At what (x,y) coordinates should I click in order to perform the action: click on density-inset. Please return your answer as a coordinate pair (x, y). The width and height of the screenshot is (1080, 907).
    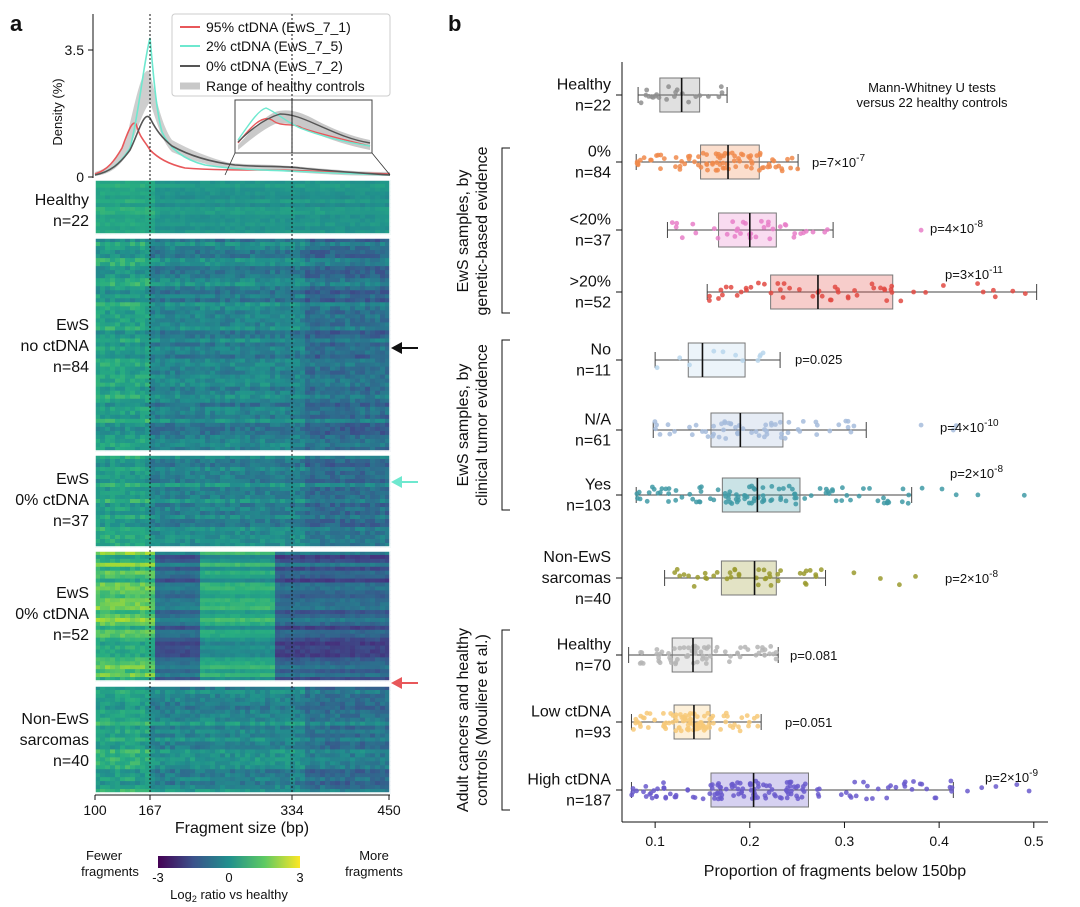
    Looking at the image, I should click on (303, 126).